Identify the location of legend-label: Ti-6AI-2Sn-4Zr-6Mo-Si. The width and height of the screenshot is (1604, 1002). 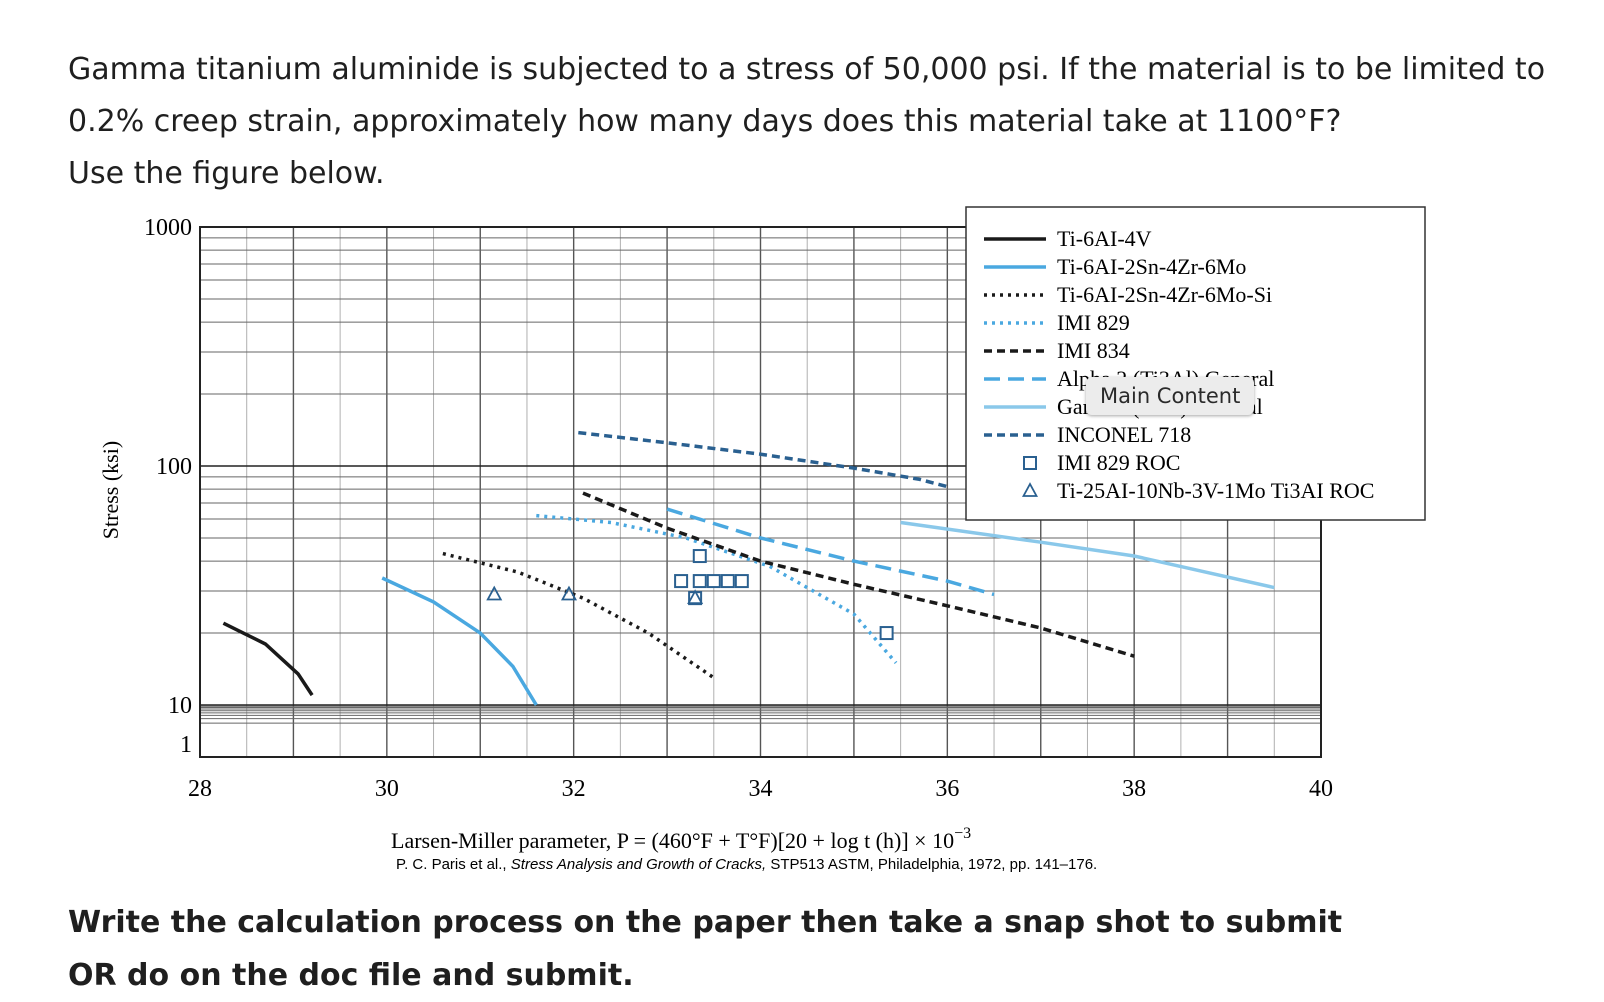
(1164, 294).